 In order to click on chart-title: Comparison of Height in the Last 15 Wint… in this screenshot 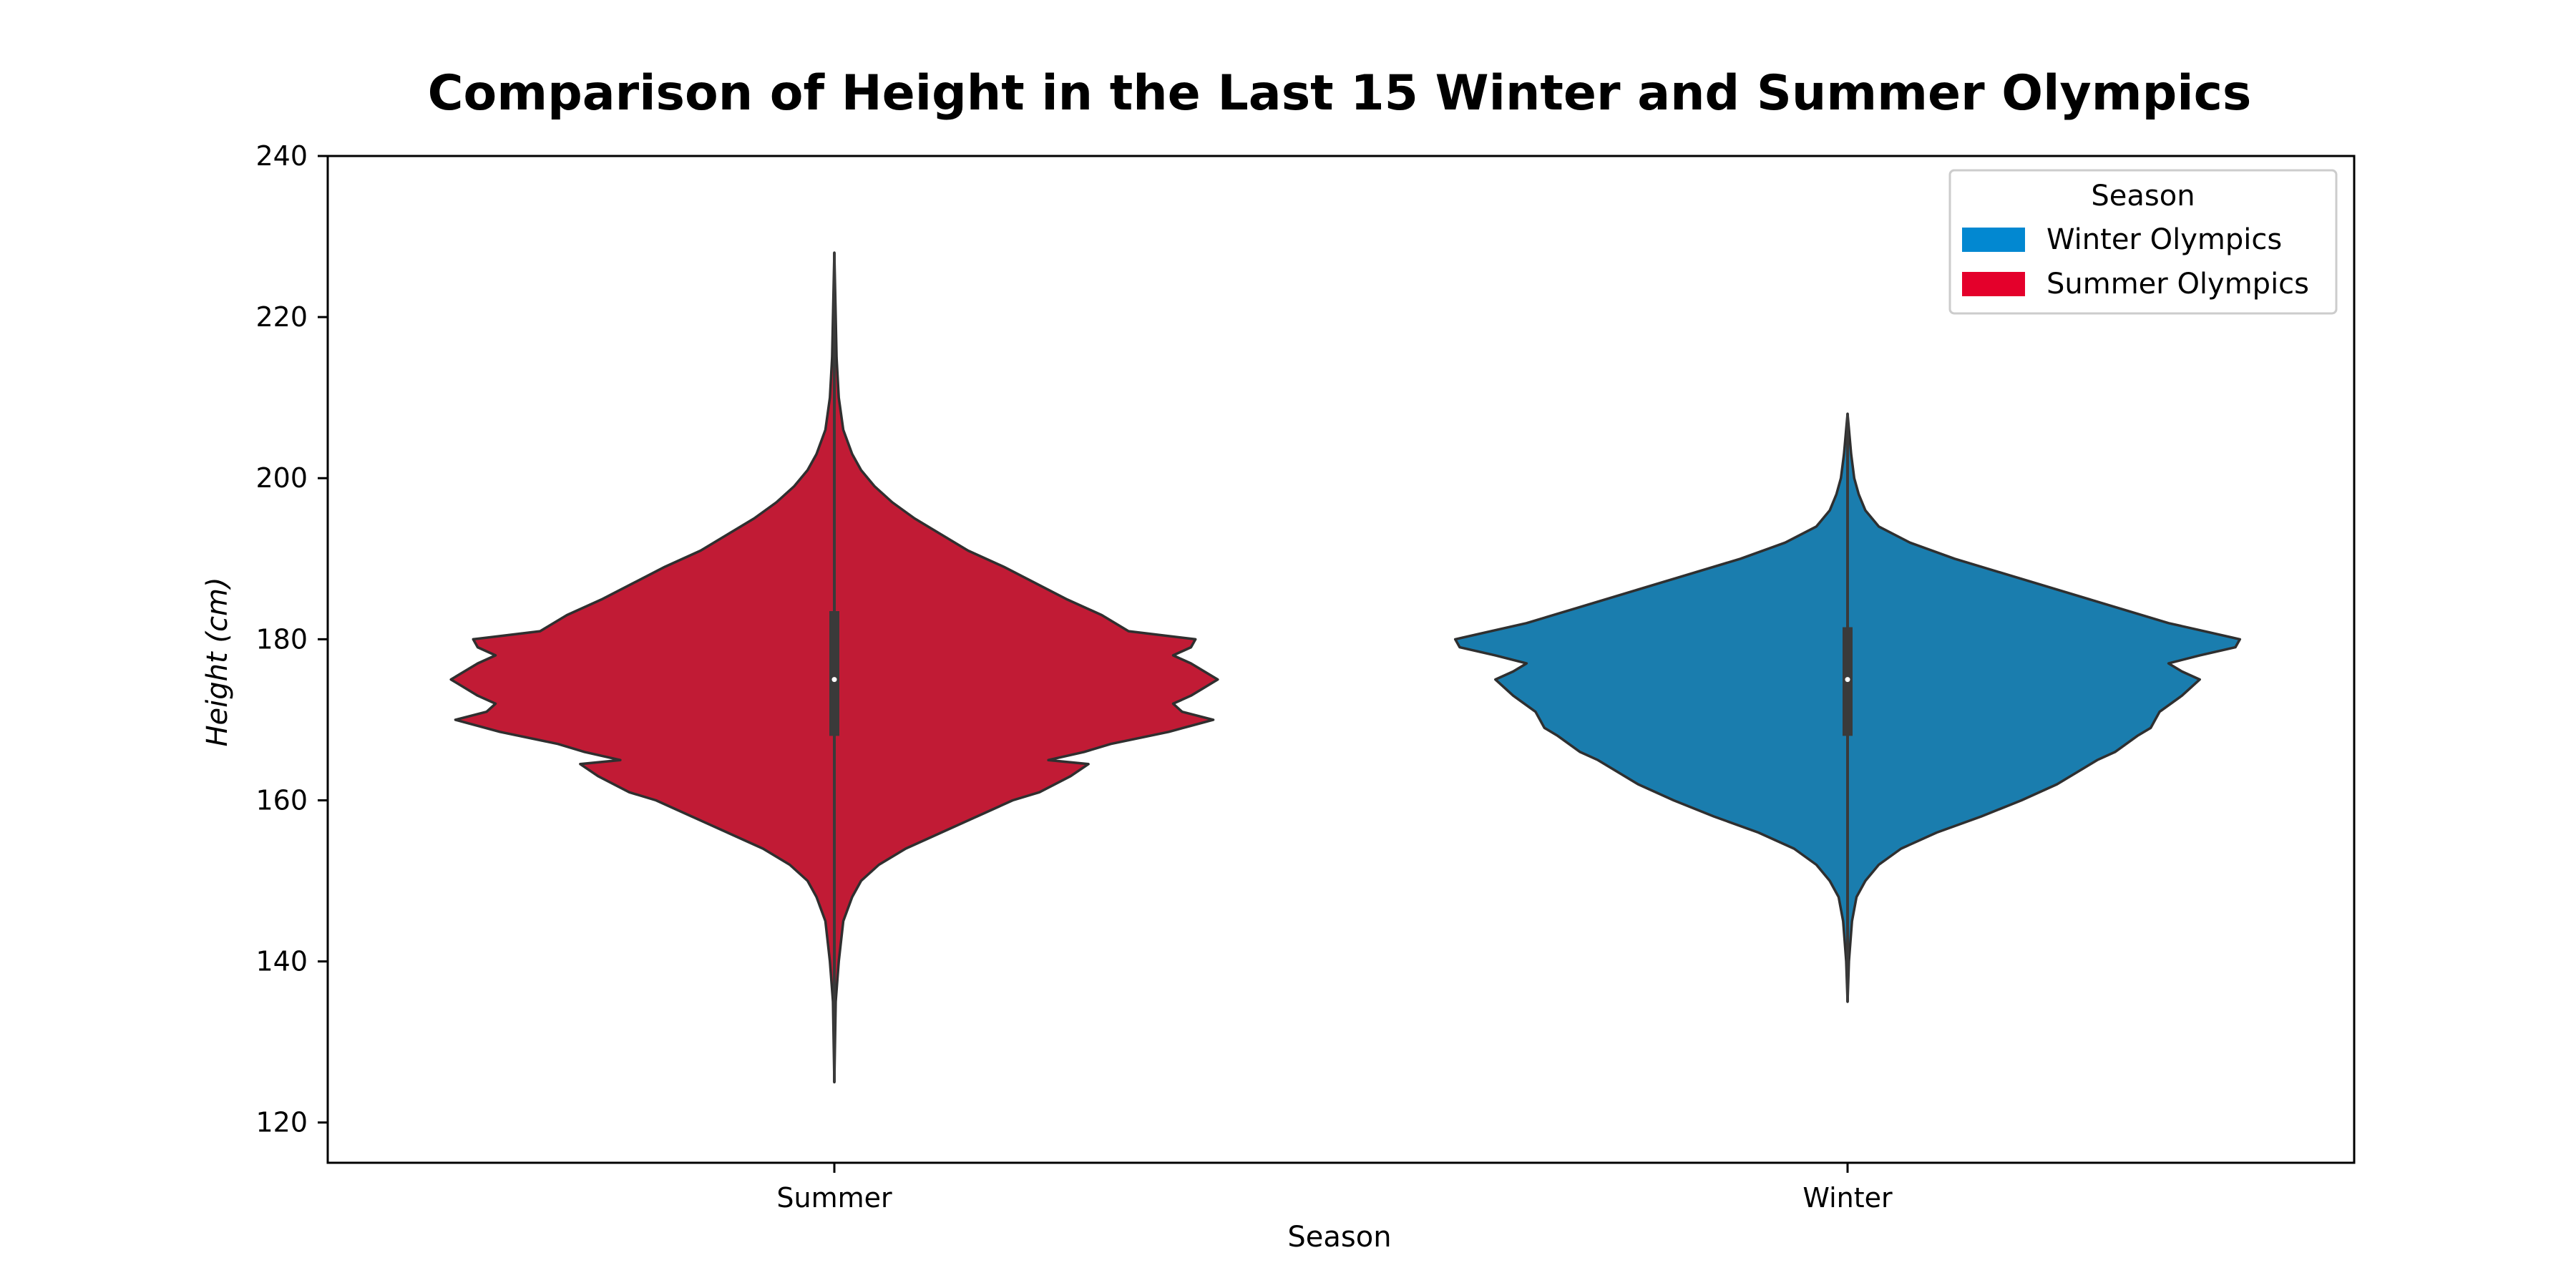, I will do `click(1340, 93)`.